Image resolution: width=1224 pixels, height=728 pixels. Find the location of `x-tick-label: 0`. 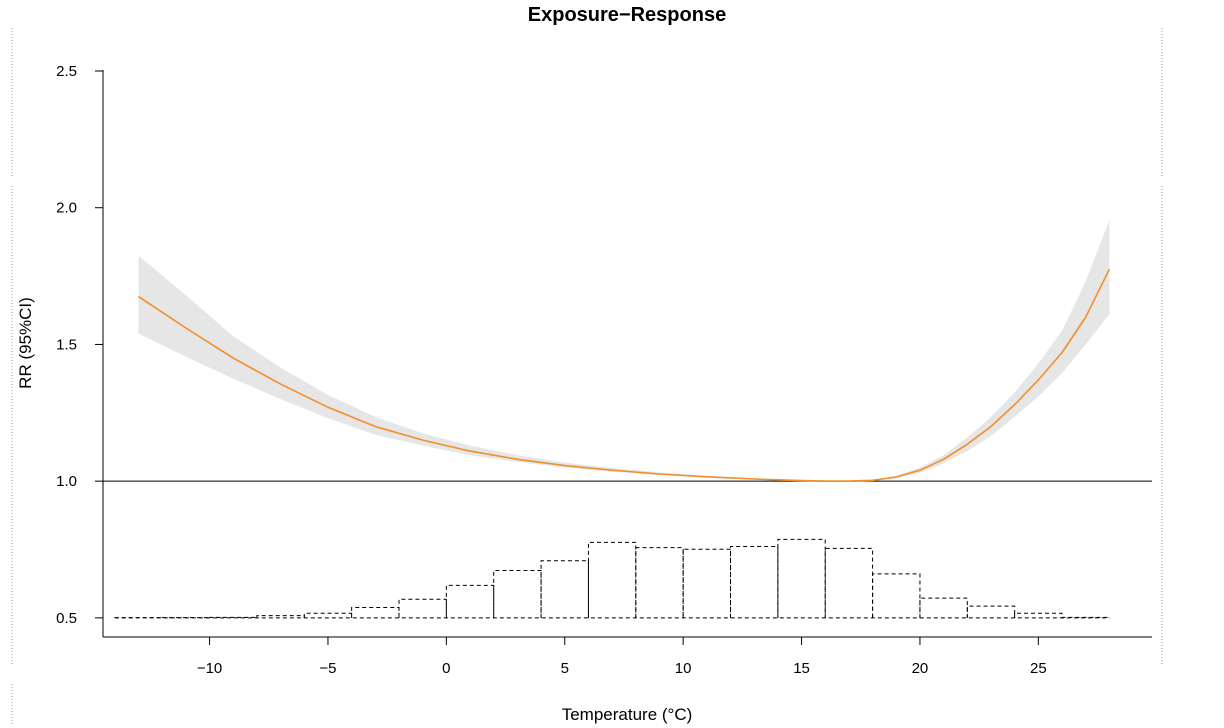

x-tick-label: 0 is located at coordinates (446, 668).